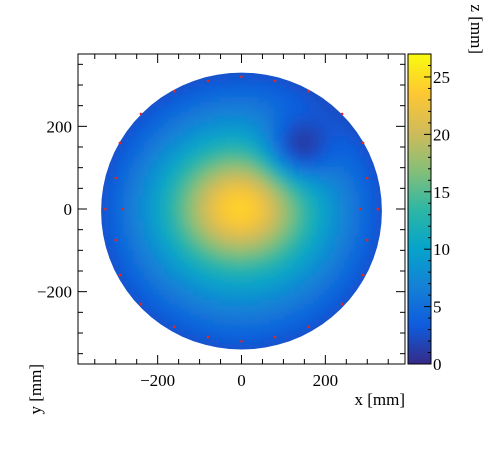 Image resolution: width=485 pixels, height=456 pixels. Describe the element at coordinates (68, 209) in the screenshot. I see `y-tick-label: 0` at that location.